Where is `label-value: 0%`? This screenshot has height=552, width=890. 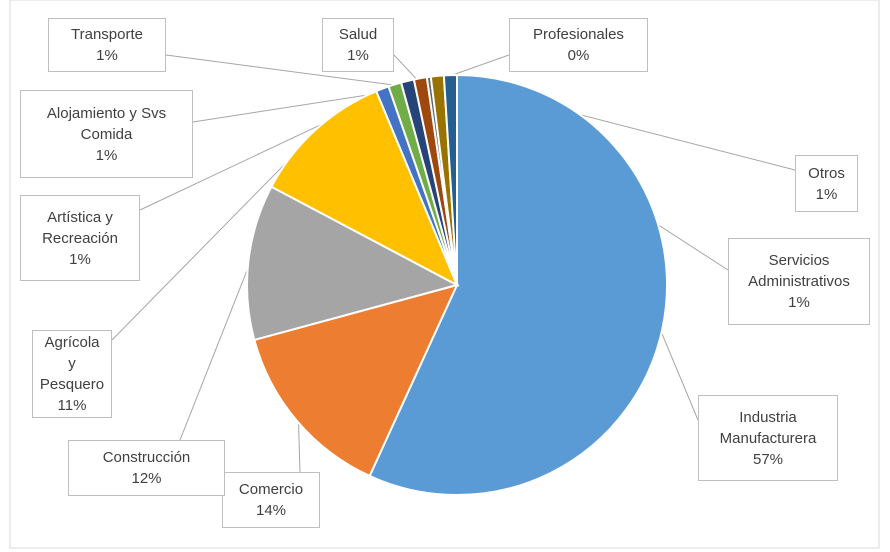
label-value: 0% is located at coordinates (578, 55).